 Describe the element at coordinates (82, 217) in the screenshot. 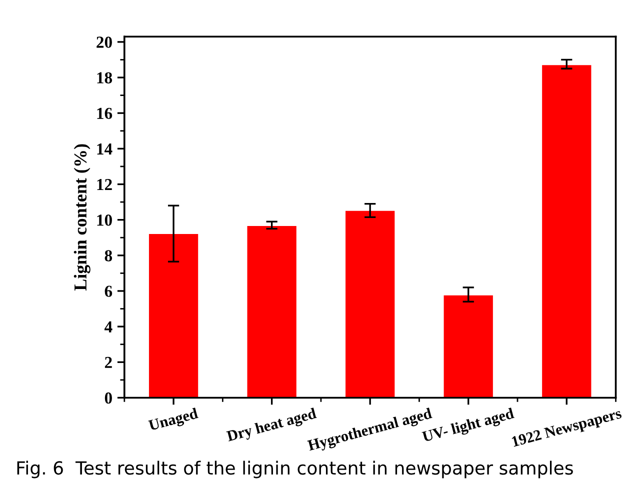

I see `y-axis-title: Lignin content (%)` at that location.